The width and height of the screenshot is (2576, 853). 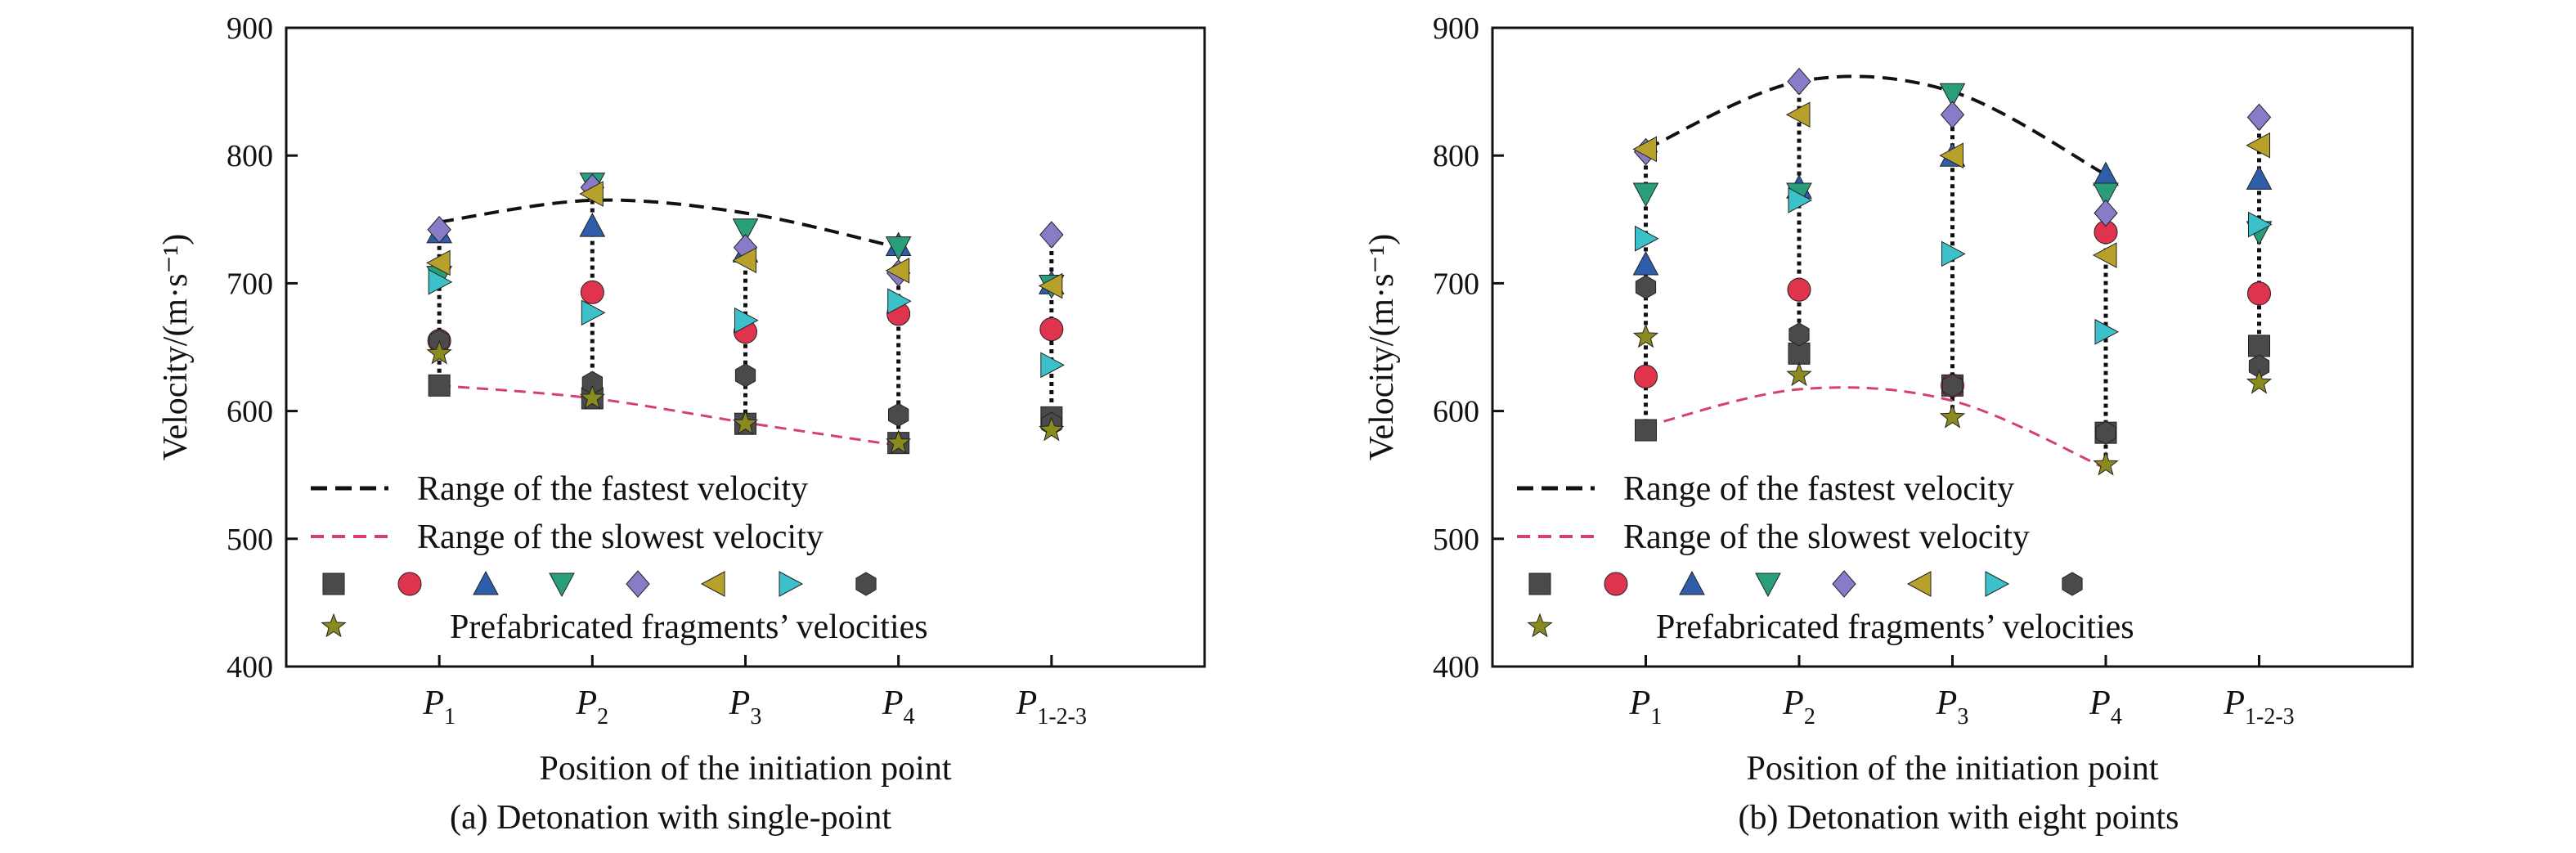 I want to click on legend-marker-diamond, so click(x=638, y=584).